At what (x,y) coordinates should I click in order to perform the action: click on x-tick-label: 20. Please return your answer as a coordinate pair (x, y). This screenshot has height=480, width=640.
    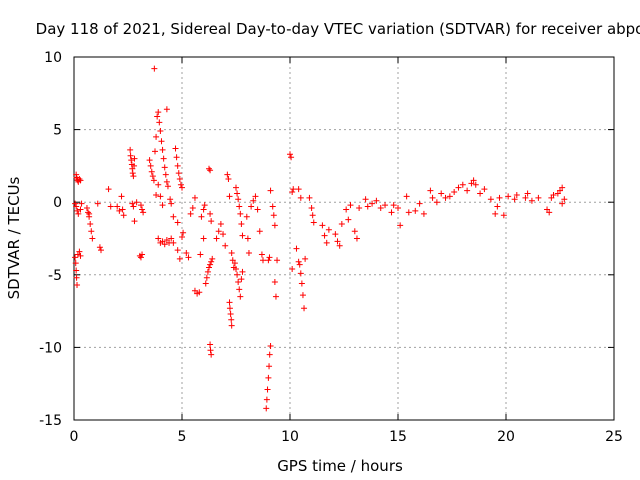
    Looking at the image, I should click on (506, 437).